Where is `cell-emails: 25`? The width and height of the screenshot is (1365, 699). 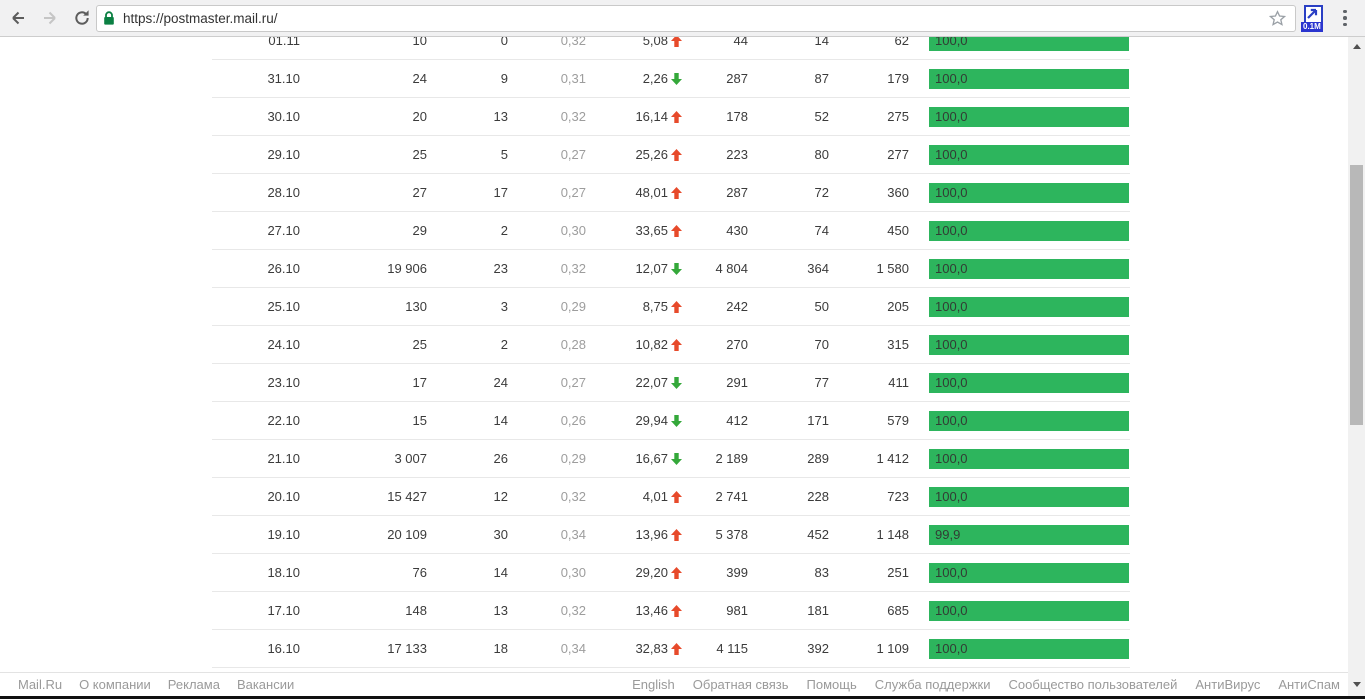 cell-emails: 25 is located at coordinates (419, 344).